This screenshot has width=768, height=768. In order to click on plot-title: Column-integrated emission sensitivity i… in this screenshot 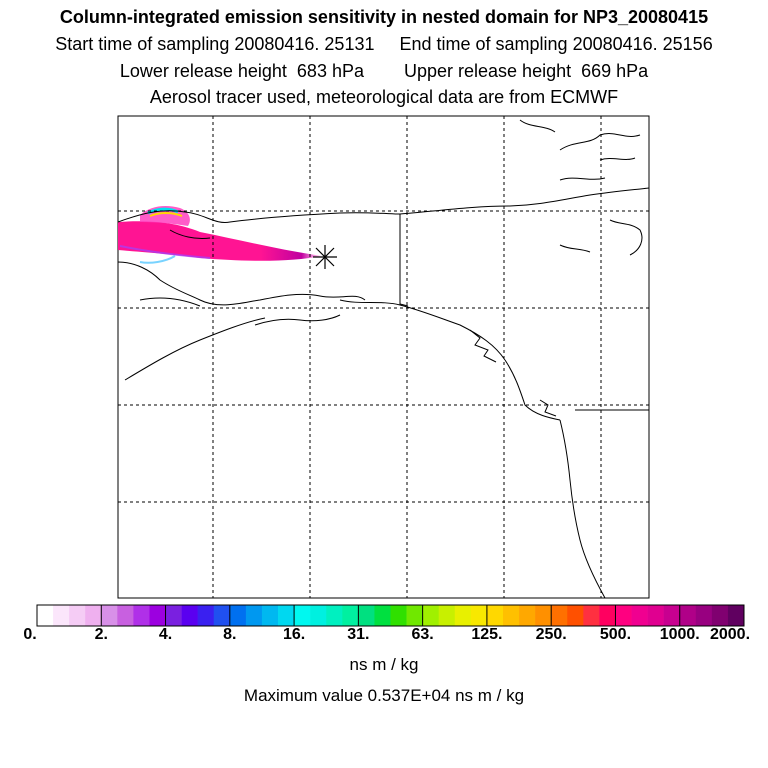, I will do `click(384, 17)`.